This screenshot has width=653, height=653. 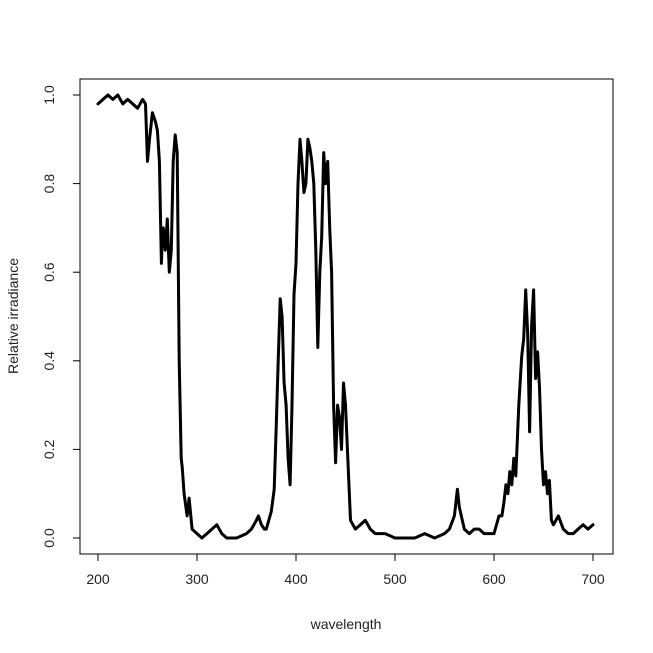 I want to click on x-tick-label: 400, so click(x=296, y=579).